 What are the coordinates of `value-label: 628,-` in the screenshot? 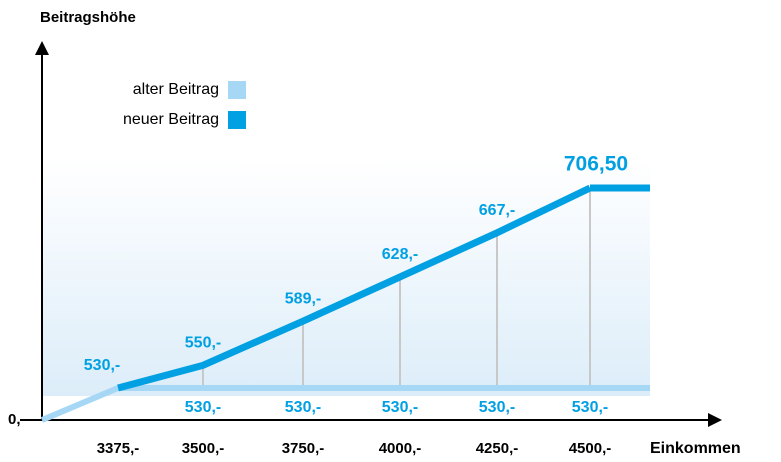 It's located at (400, 254).